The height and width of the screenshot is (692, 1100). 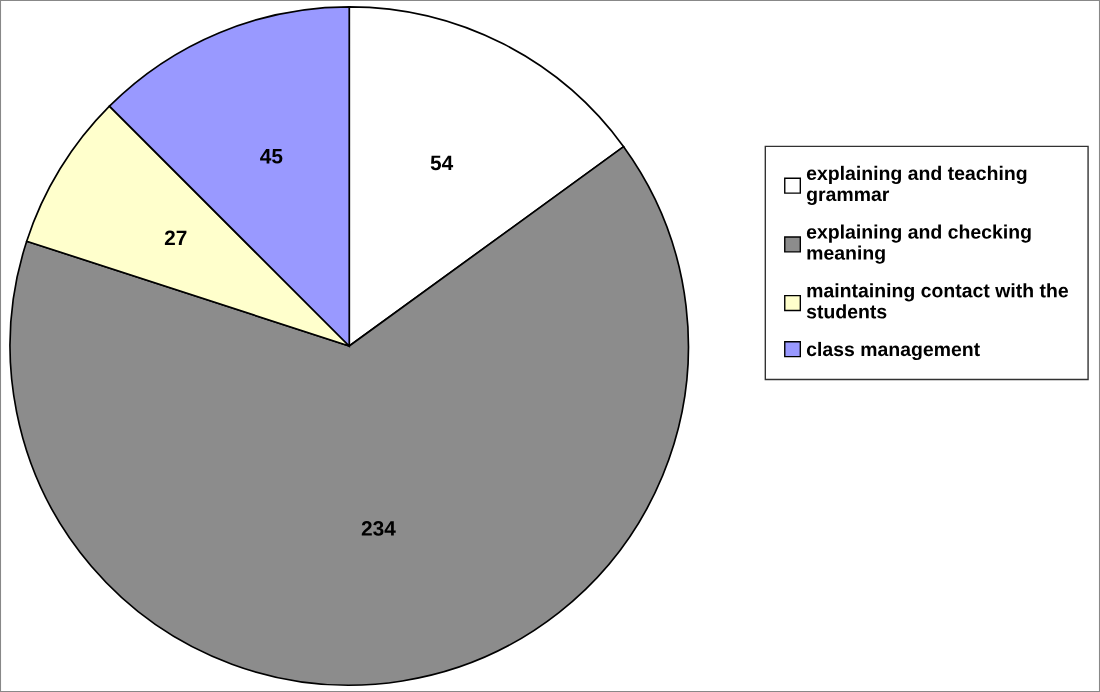 I want to click on data-label: 234, so click(x=378, y=528).